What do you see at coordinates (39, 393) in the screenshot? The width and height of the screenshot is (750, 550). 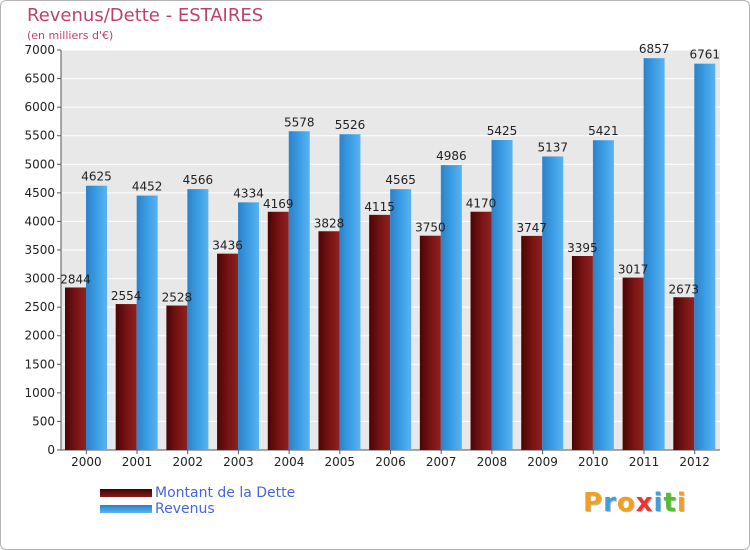 I see `y-tick-label: 1000` at bounding box center [39, 393].